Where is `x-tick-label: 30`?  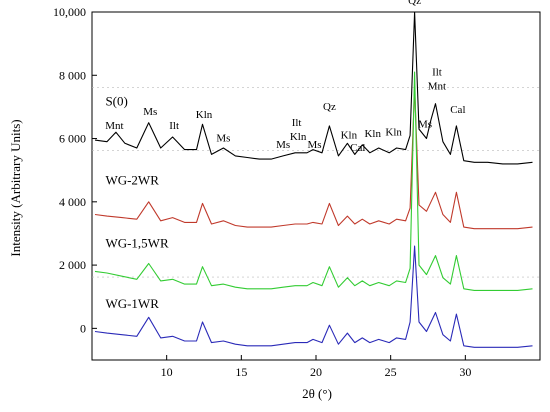 x-tick-label: 30 is located at coordinates (465, 372).